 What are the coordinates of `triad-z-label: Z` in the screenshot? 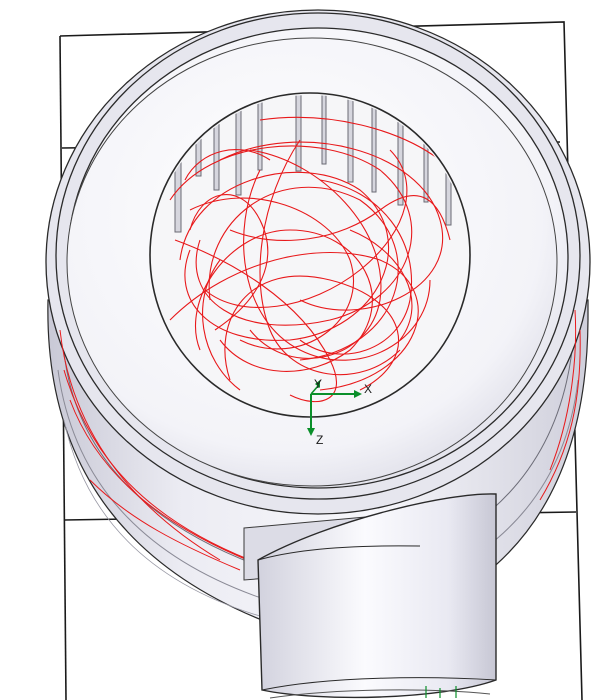 It's located at (319, 440).